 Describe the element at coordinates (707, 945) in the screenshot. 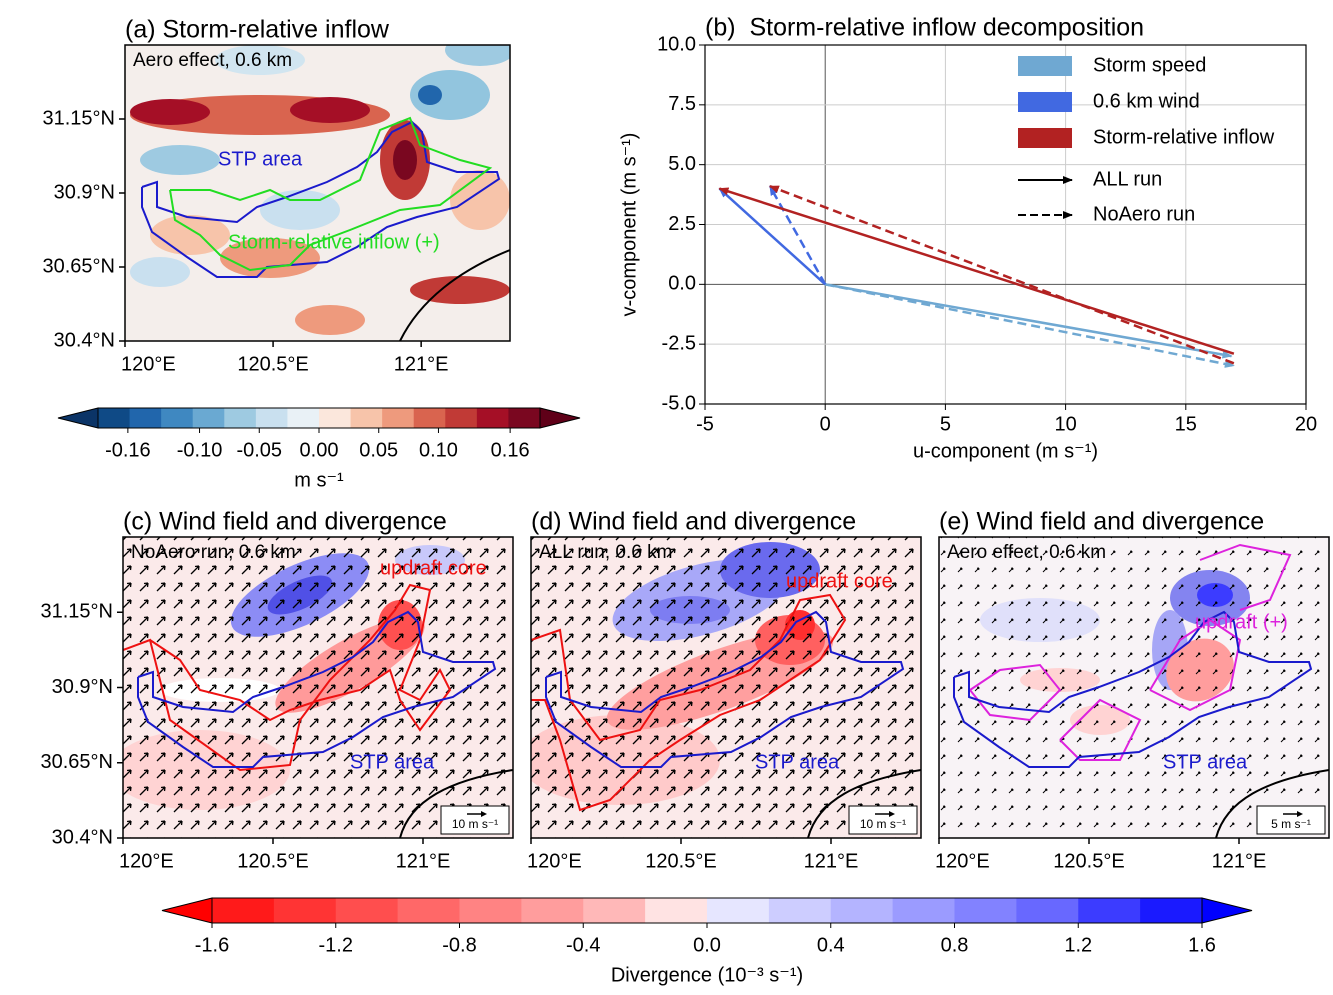

I see `colorbar-tick-label: 0.0` at that location.